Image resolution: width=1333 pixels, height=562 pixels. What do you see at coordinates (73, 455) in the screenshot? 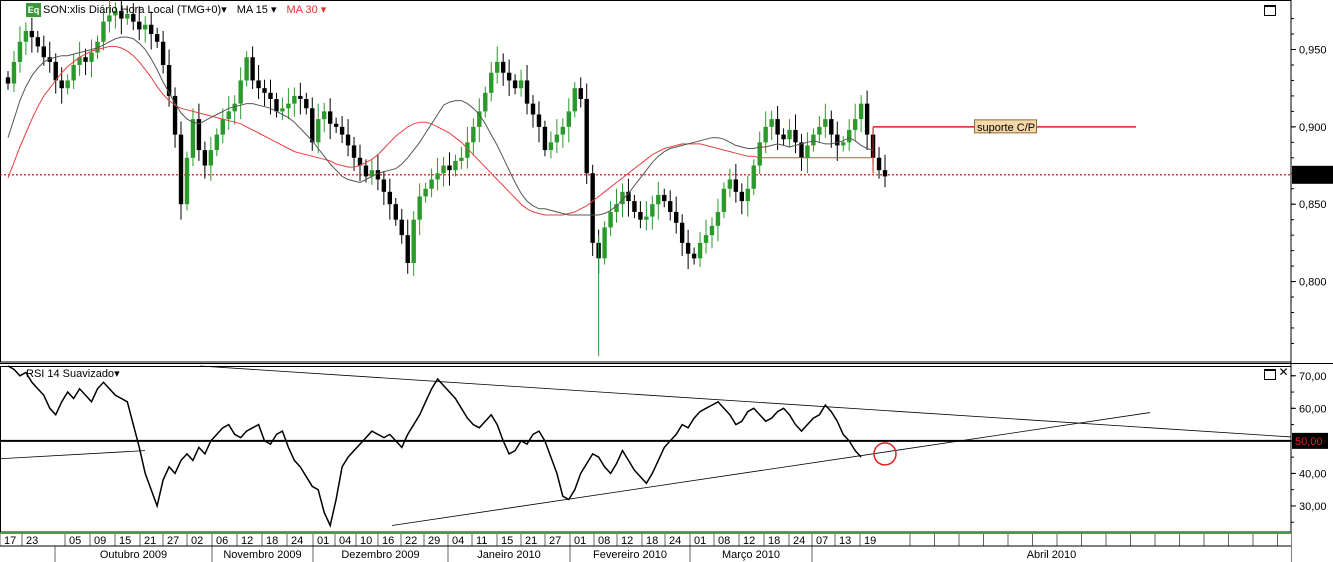
I see `rsi-left-trendline` at bounding box center [73, 455].